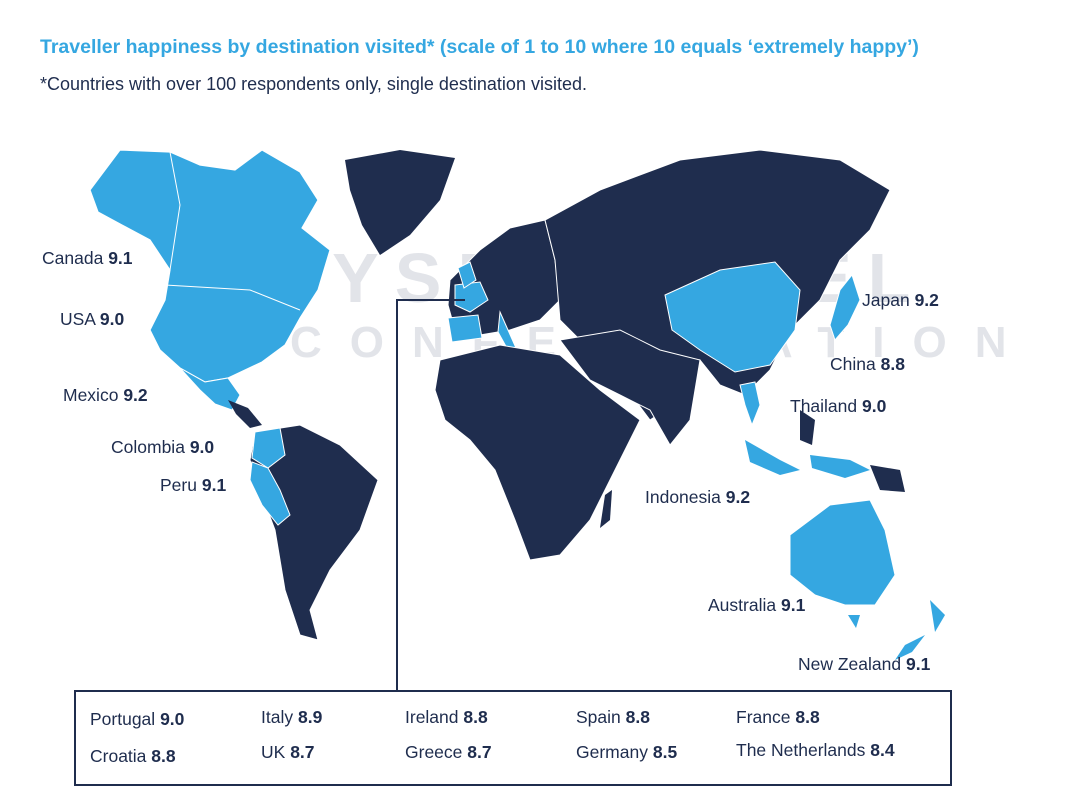  I want to click on europe-item: Spain 8.8, so click(613, 717).